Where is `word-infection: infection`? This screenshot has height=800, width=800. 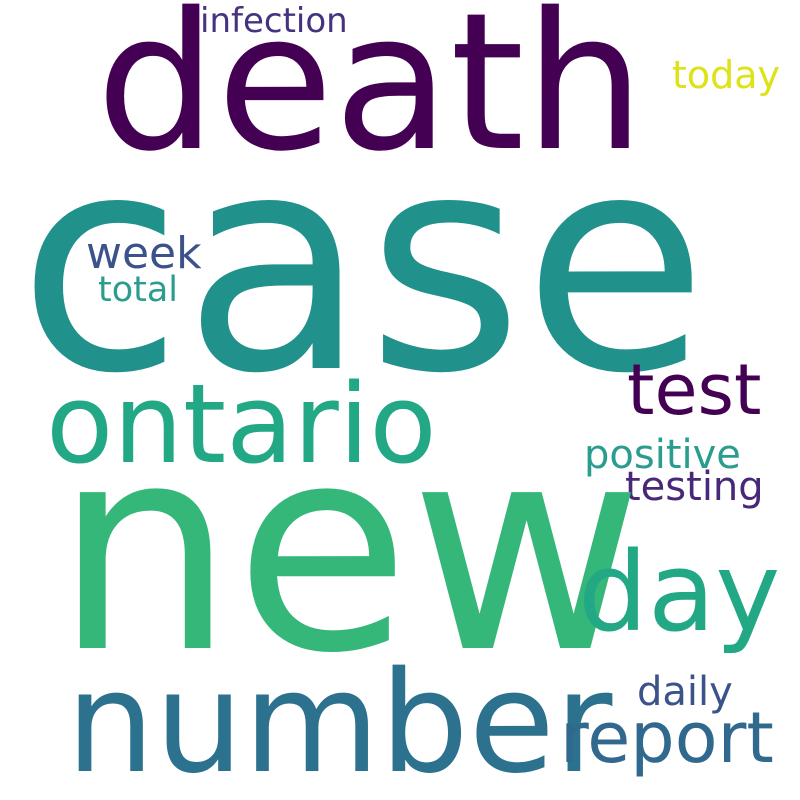
word-infection: infection is located at coordinates (274, 21).